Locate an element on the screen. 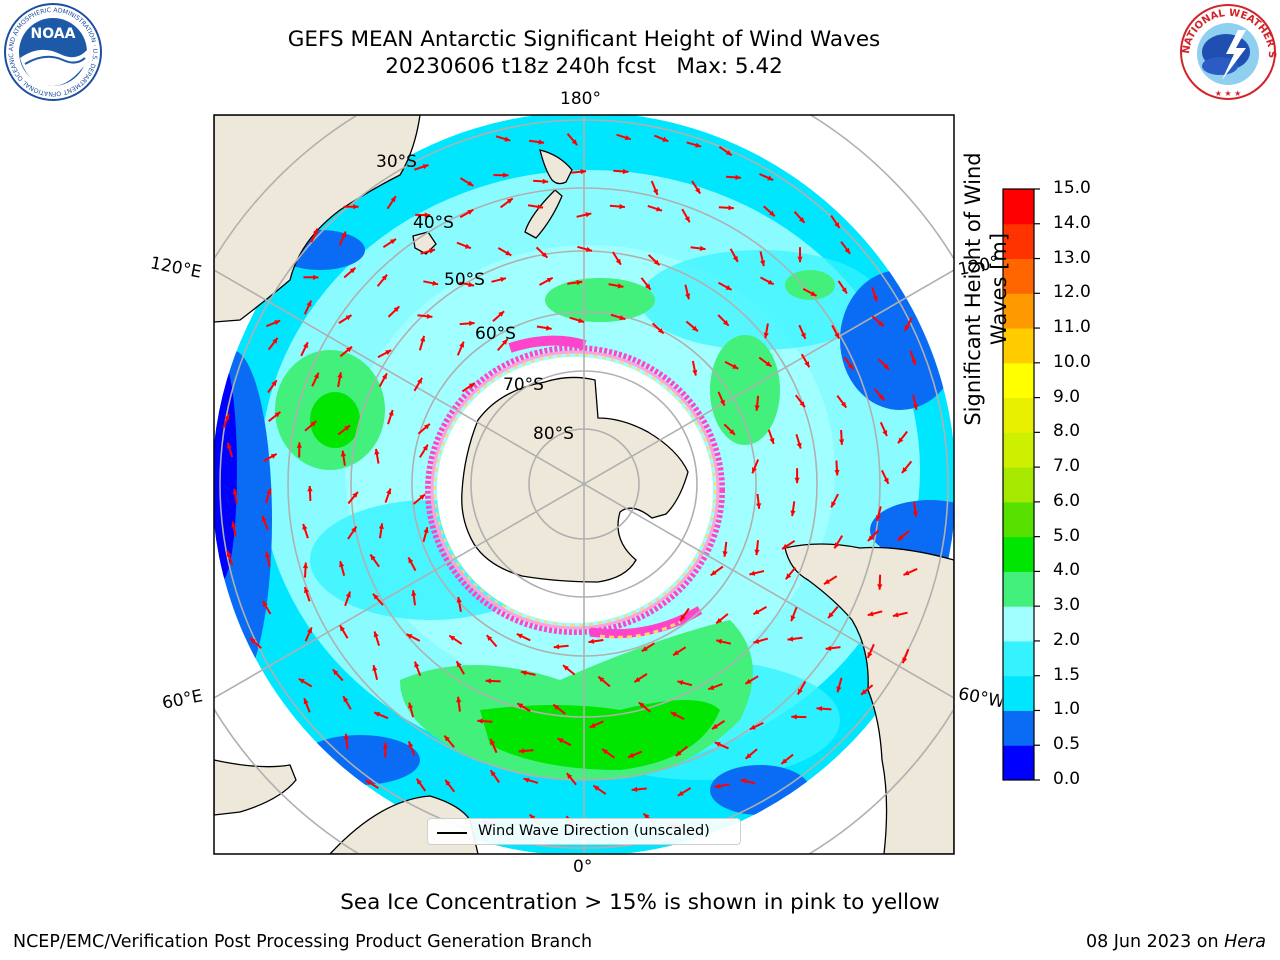  parallel-label-50s: 50°S is located at coordinates (464, 280).